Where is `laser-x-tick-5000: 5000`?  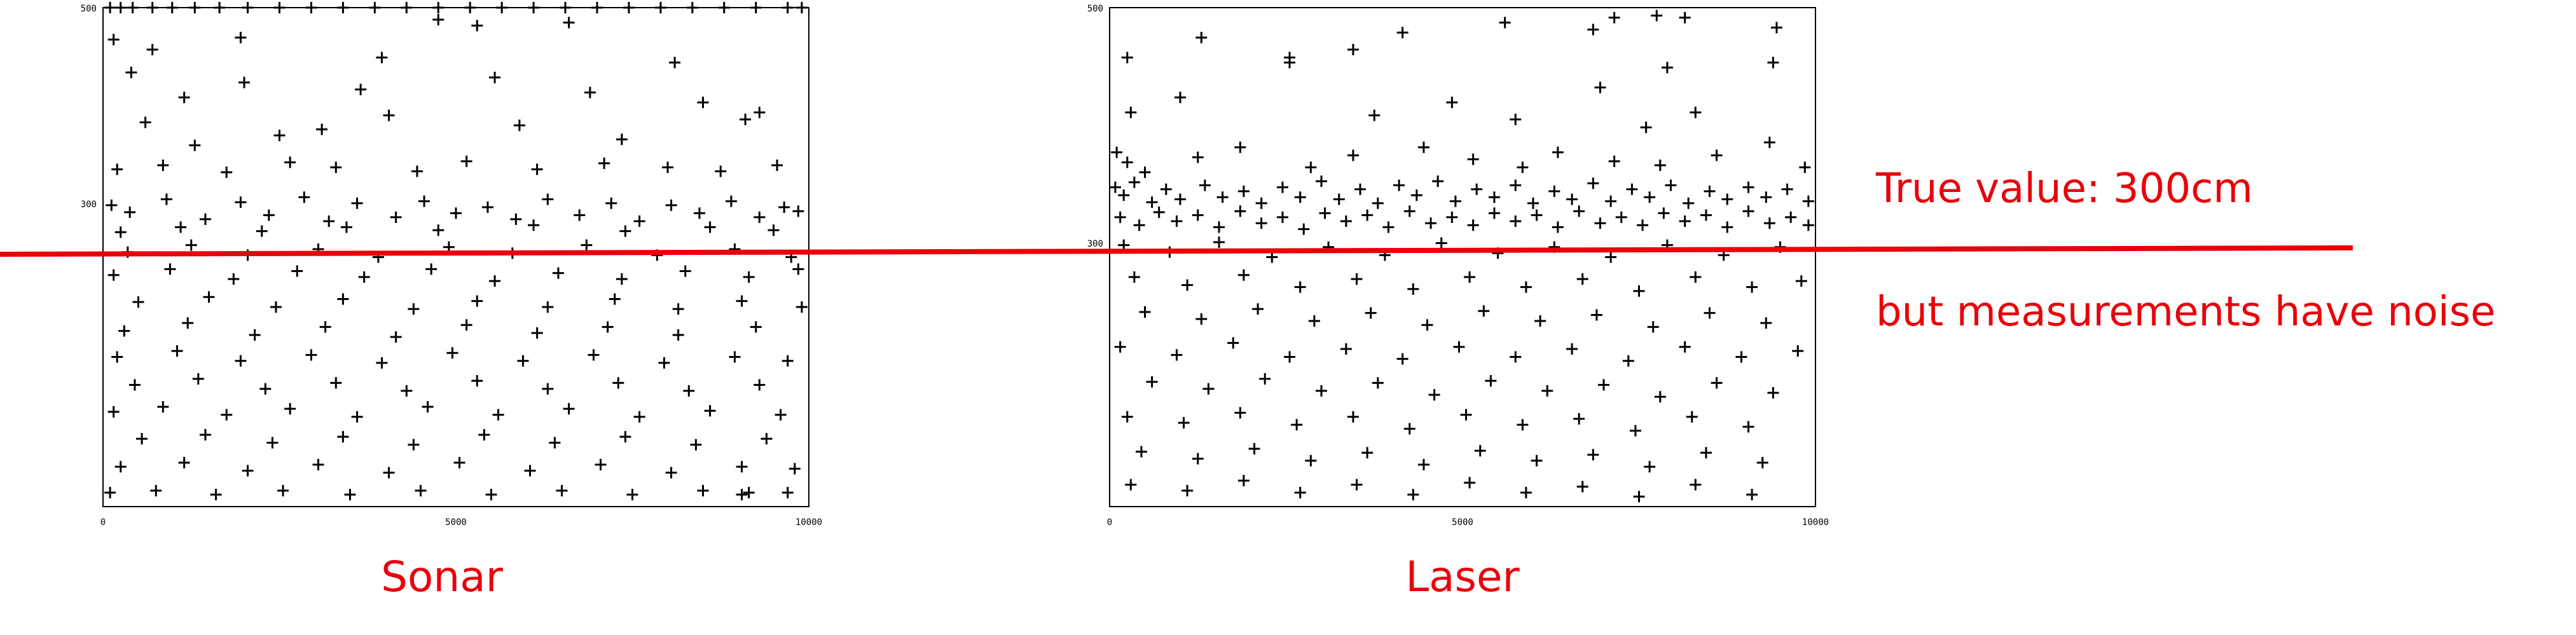
laser-x-tick-5000: 5000 is located at coordinates (1462, 522).